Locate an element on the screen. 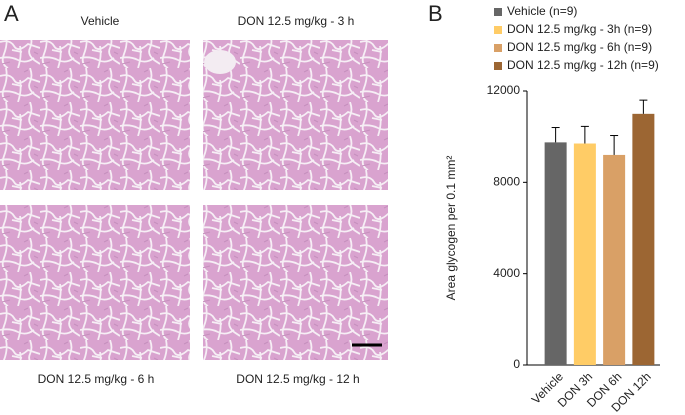 This screenshot has height=415, width=685. legend-label: DON 12.5 mg/kg - 12h (n=9) is located at coordinates (583, 65).